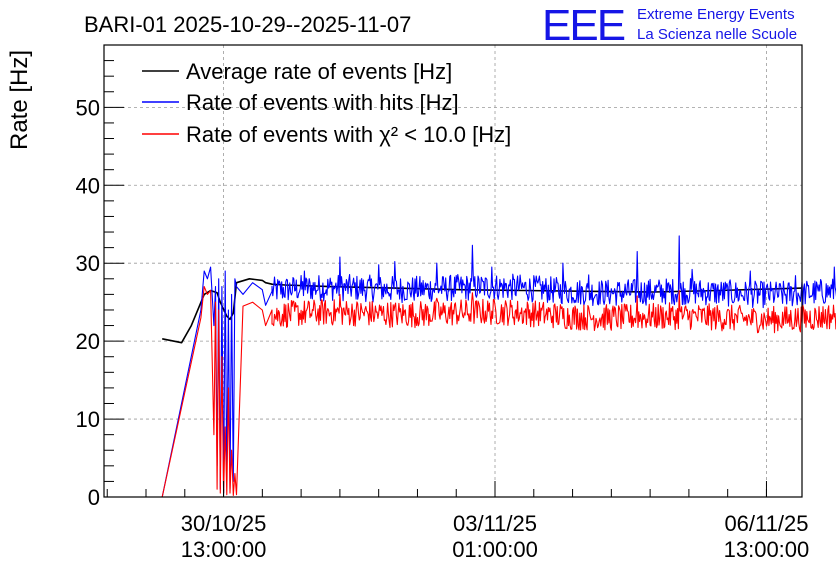  I want to click on legend-entry-hits: Rate of events with hits [Hz], so click(300, 102).